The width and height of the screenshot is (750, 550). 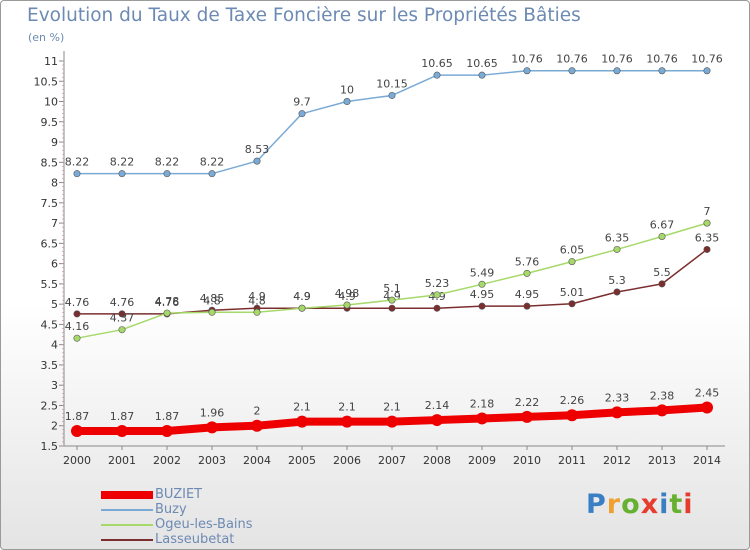 What do you see at coordinates (707, 460) in the screenshot?
I see `x-tick-label: 2014` at bounding box center [707, 460].